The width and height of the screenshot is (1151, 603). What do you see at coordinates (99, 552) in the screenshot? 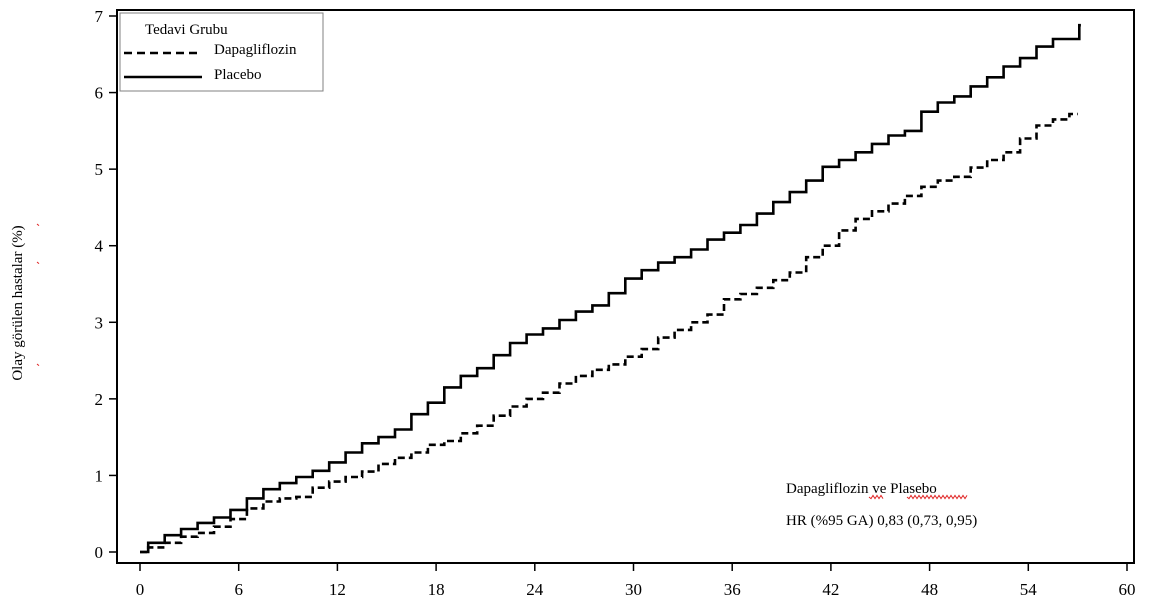
I see `y-tick-label: 0` at bounding box center [99, 552].